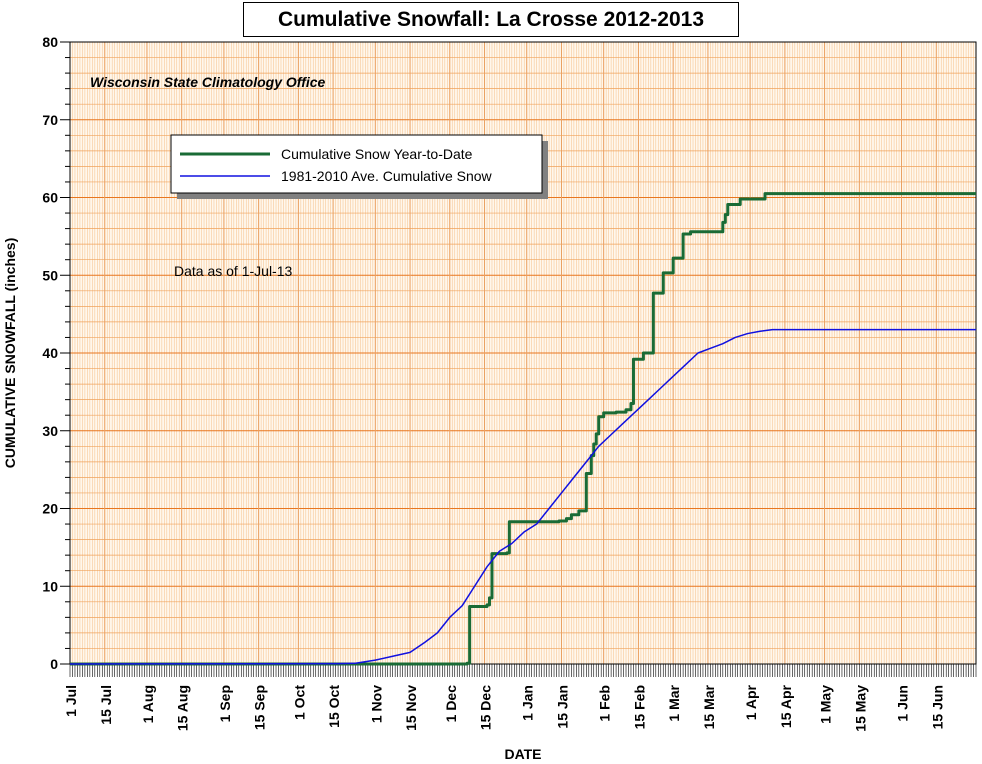 Image resolution: width=982 pixels, height=764 pixels. I want to click on subtitle-text: Wisconsin State Climatology Office, so click(208, 82).